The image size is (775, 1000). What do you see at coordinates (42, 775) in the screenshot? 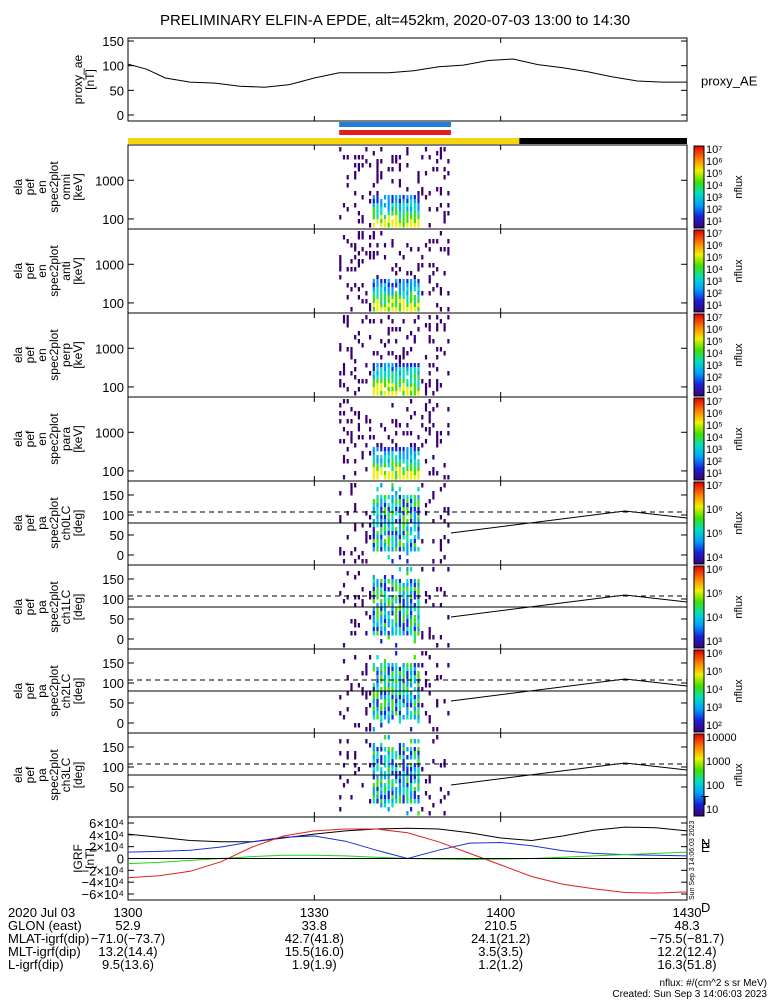
I see `ylabel-ch3LC-2: pa` at bounding box center [42, 775].